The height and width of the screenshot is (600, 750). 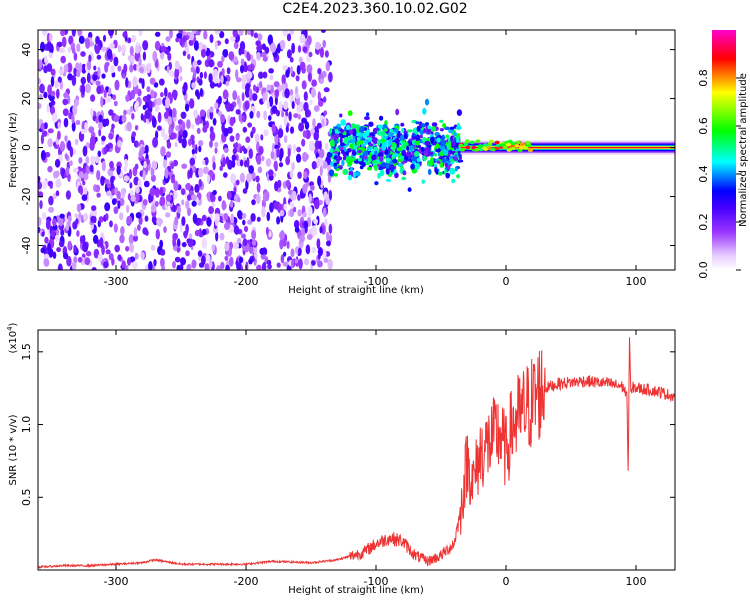 I want to click on y-tick-label: 20, so click(x=26, y=99).